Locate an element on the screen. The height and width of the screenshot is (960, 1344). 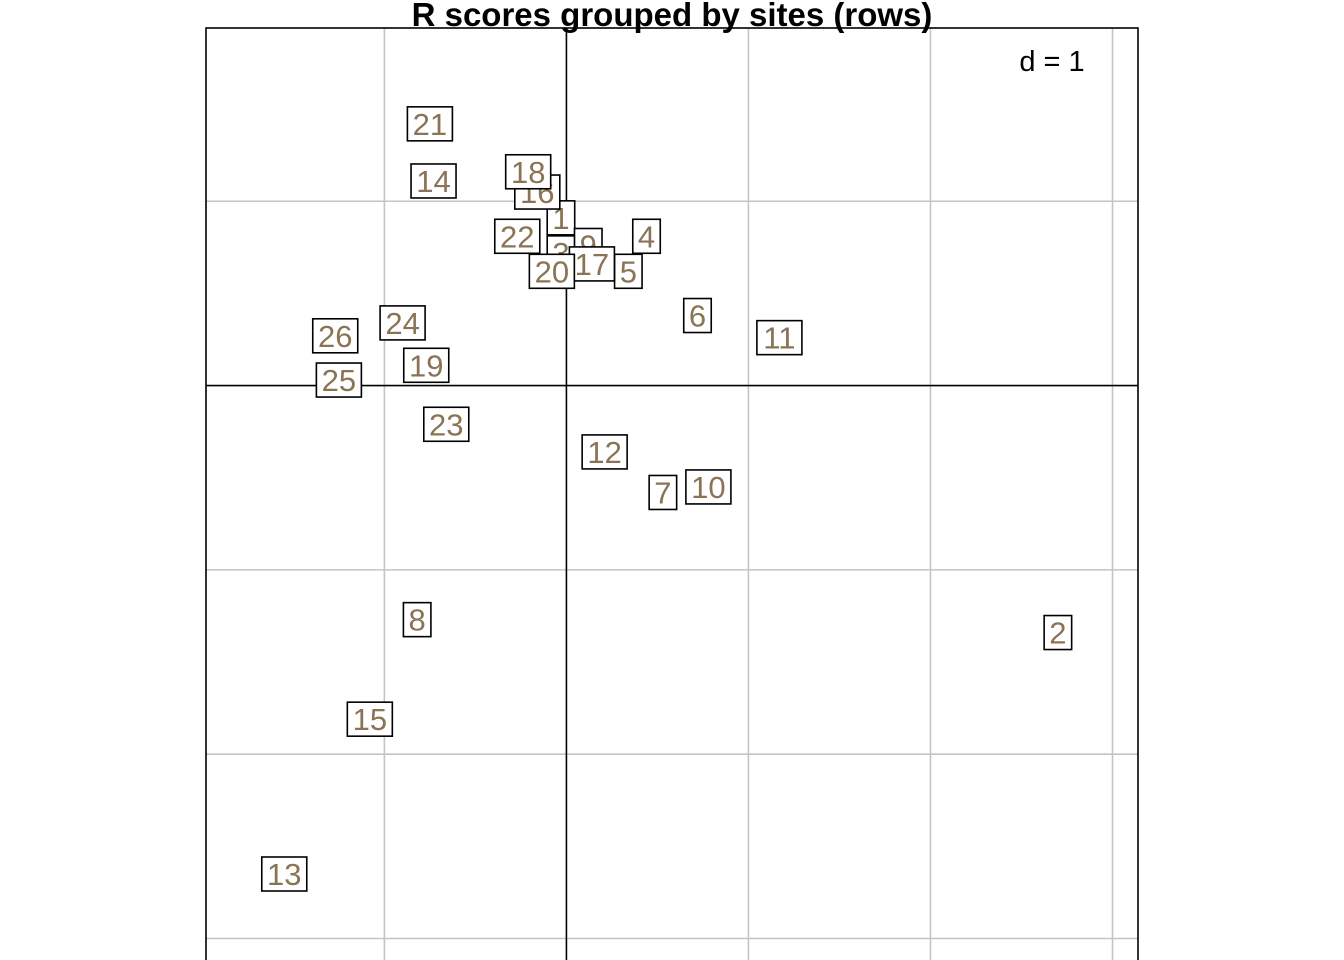
site-point-6: 6 is located at coordinates (697, 315).